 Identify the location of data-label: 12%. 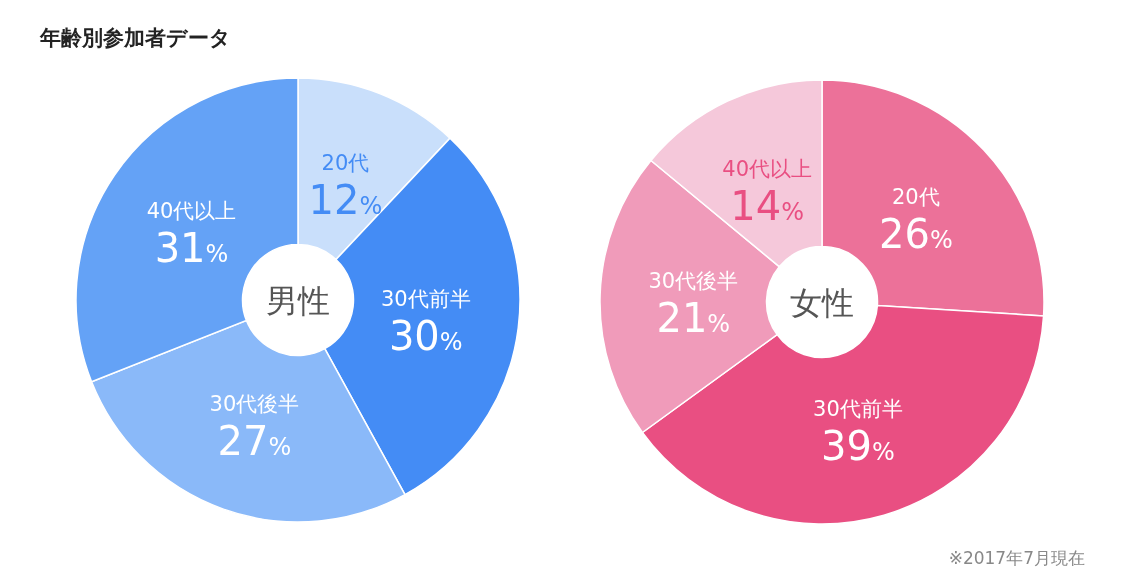
(345, 200).